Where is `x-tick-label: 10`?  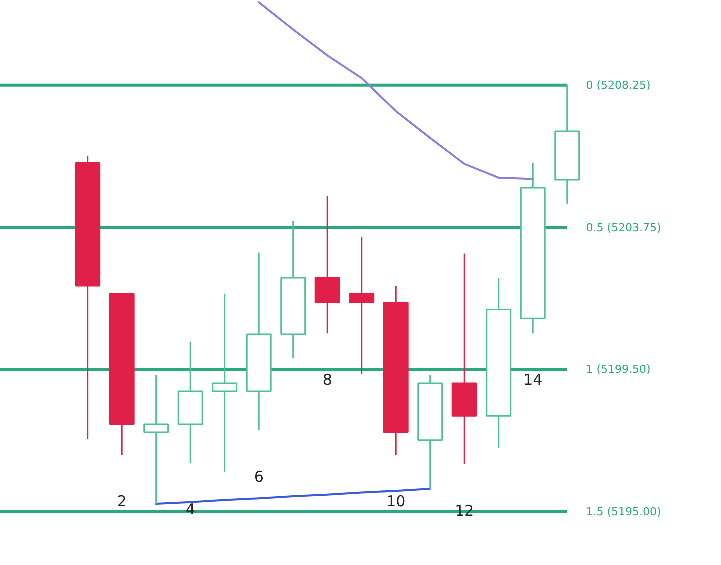 x-tick-label: 10 is located at coordinates (396, 501).